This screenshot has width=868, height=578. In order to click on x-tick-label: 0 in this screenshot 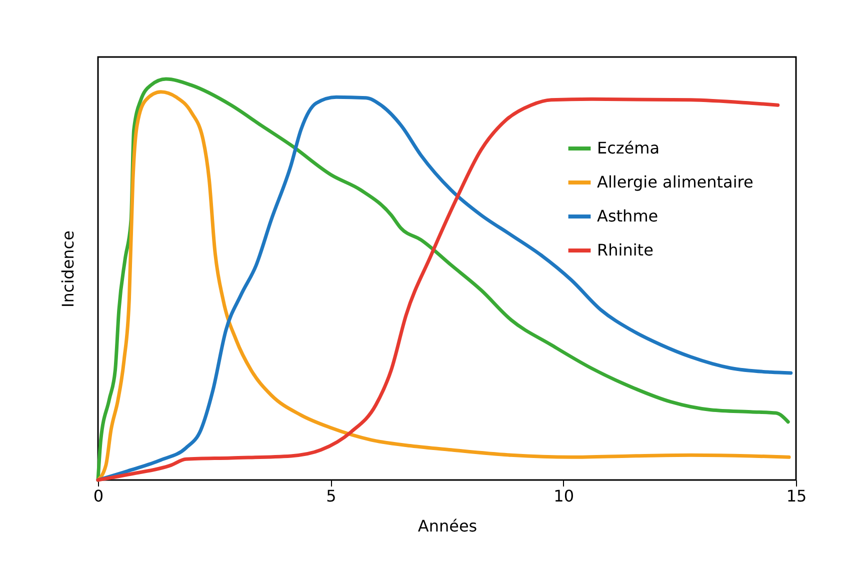, I will do `click(98, 496)`.